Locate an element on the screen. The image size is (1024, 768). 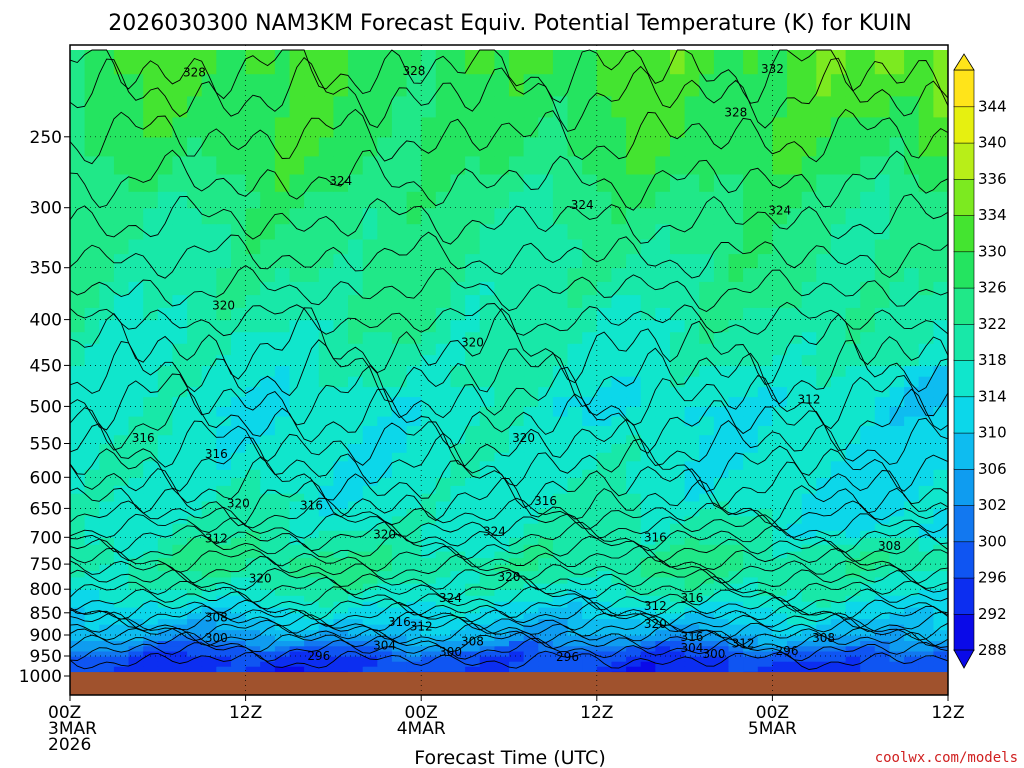
contour-label: 320 is located at coordinates (384, 535).